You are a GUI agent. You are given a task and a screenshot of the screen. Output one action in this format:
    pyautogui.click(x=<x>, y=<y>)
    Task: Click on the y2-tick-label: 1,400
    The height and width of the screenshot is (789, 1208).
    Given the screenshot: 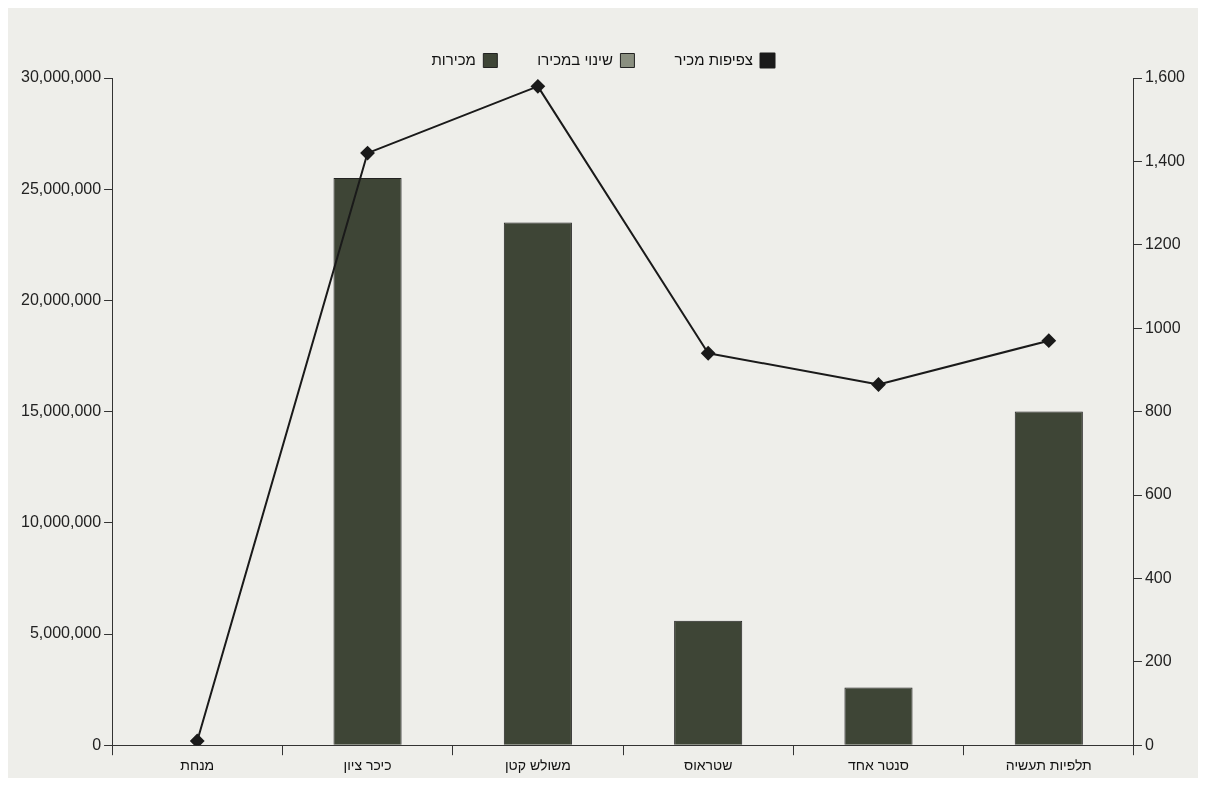 What is the action you would take?
    pyautogui.click(x=1165, y=160)
    